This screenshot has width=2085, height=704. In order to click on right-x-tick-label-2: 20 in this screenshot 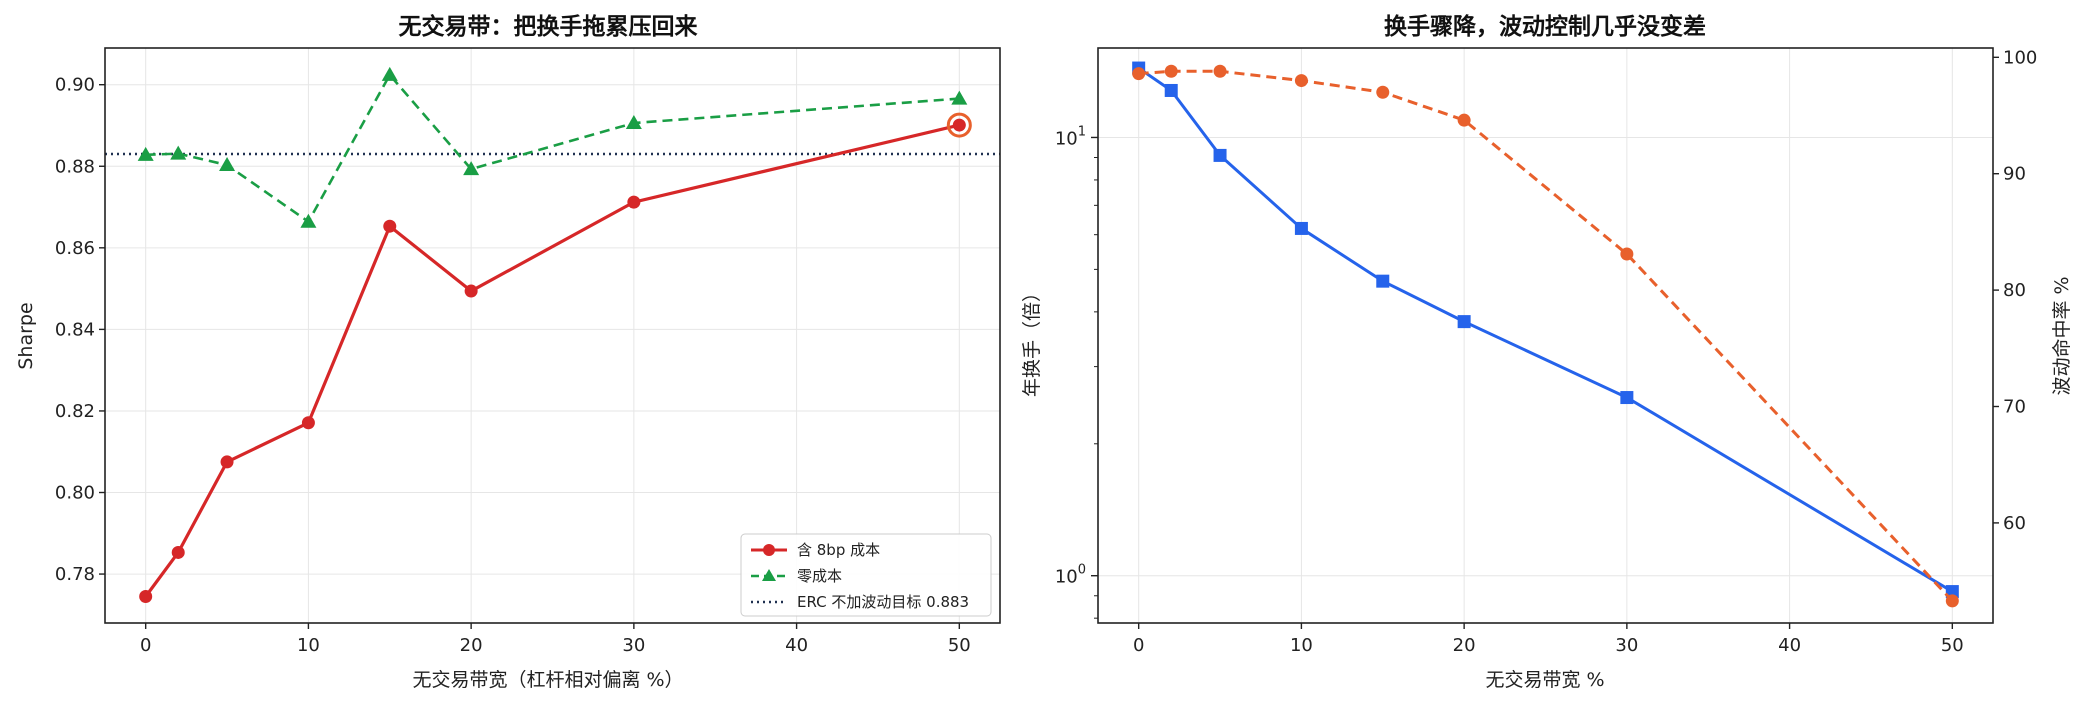, I will do `click(1464, 645)`.